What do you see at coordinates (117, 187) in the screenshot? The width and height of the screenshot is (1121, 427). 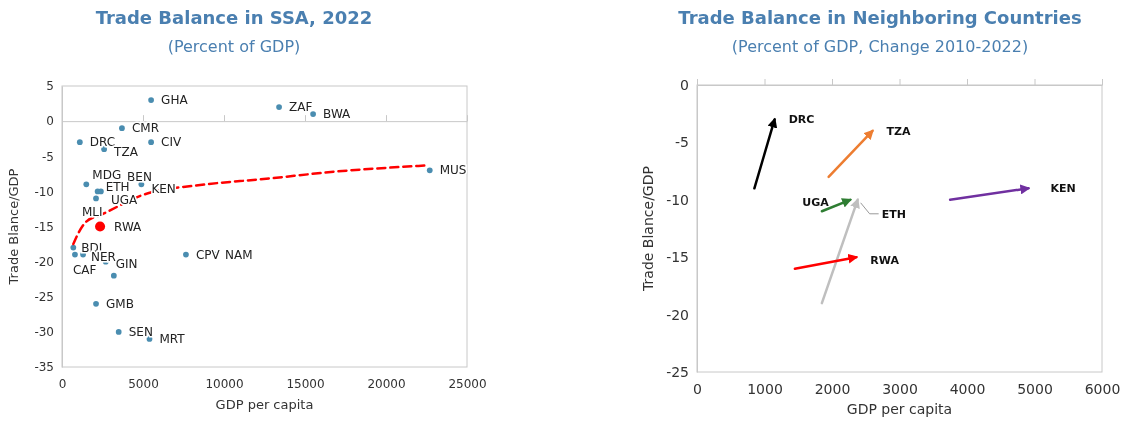 I see `data-label: ETH` at bounding box center [117, 187].